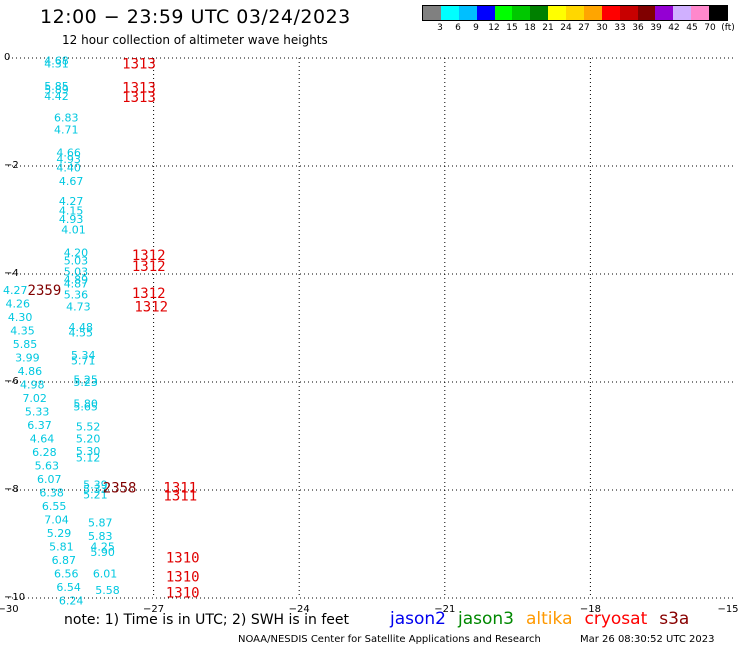 The height and width of the screenshot is (650, 740). What do you see at coordinates (76, 284) in the screenshot?
I see `wave-height-value: 4.87` at bounding box center [76, 284].